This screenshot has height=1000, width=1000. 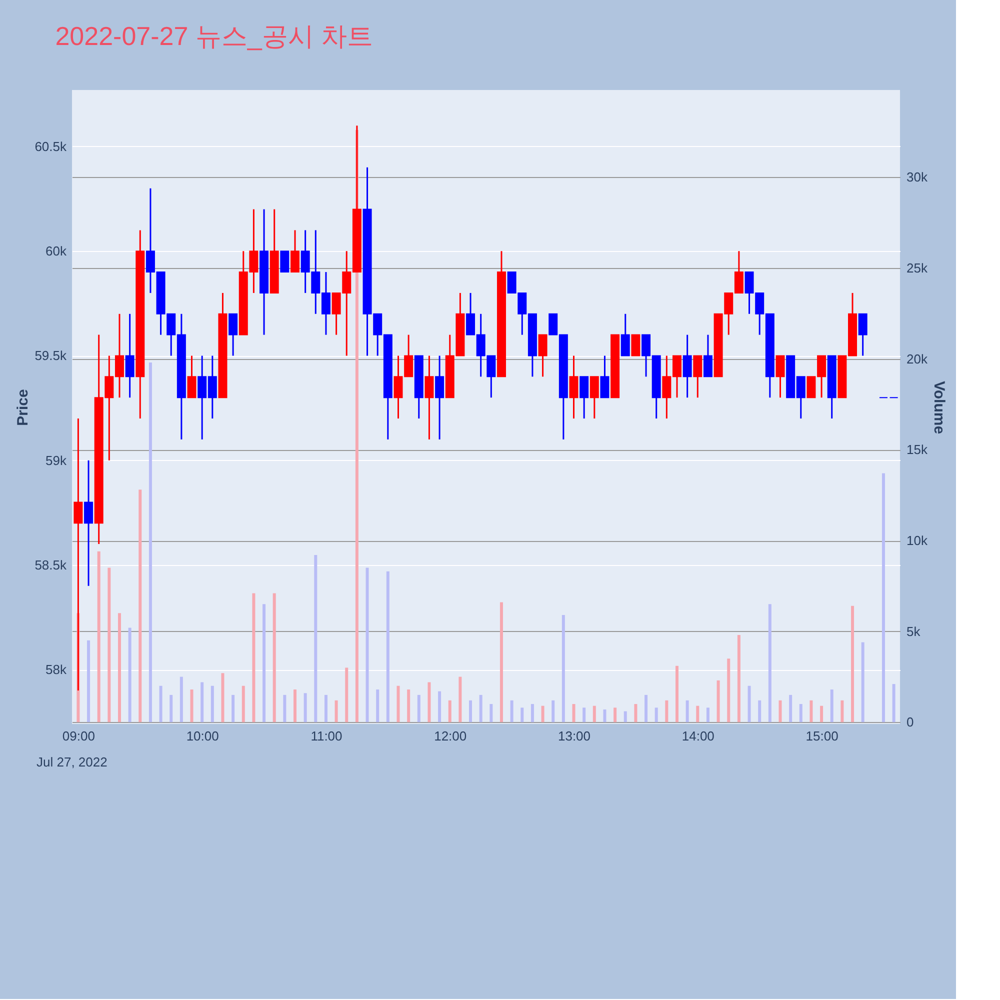 What do you see at coordinates (78, 736) in the screenshot?
I see `x-tick-label: 09:00` at bounding box center [78, 736].